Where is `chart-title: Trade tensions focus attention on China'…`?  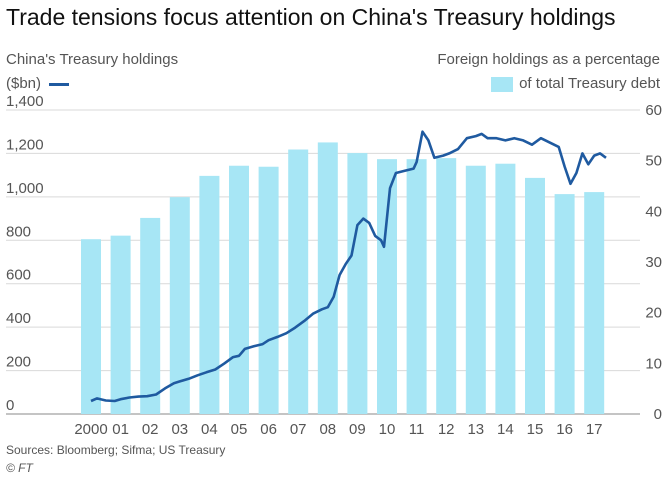
chart-title: Trade tensions focus attention on China'… is located at coordinates (311, 17).